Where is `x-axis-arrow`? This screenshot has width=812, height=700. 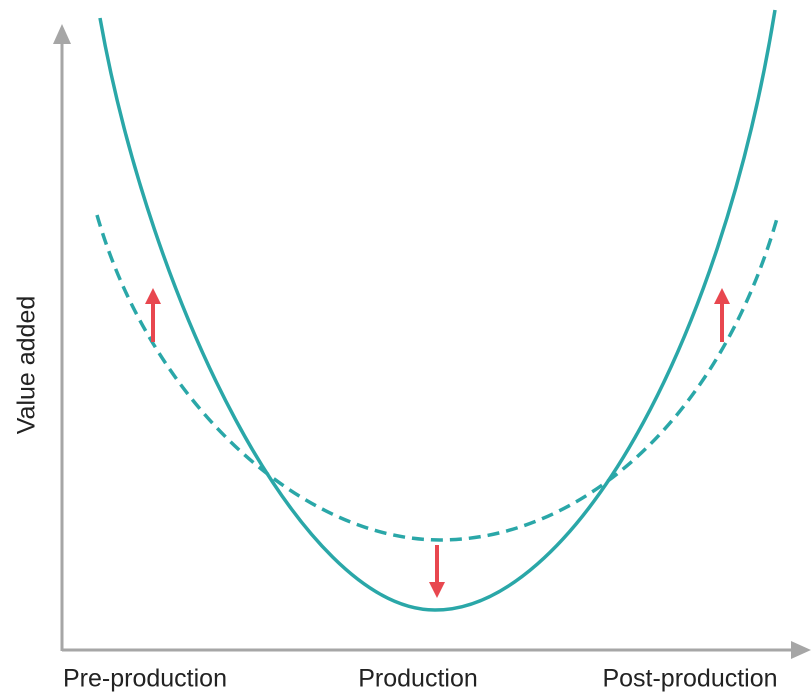 x-axis-arrow is located at coordinates (801, 650).